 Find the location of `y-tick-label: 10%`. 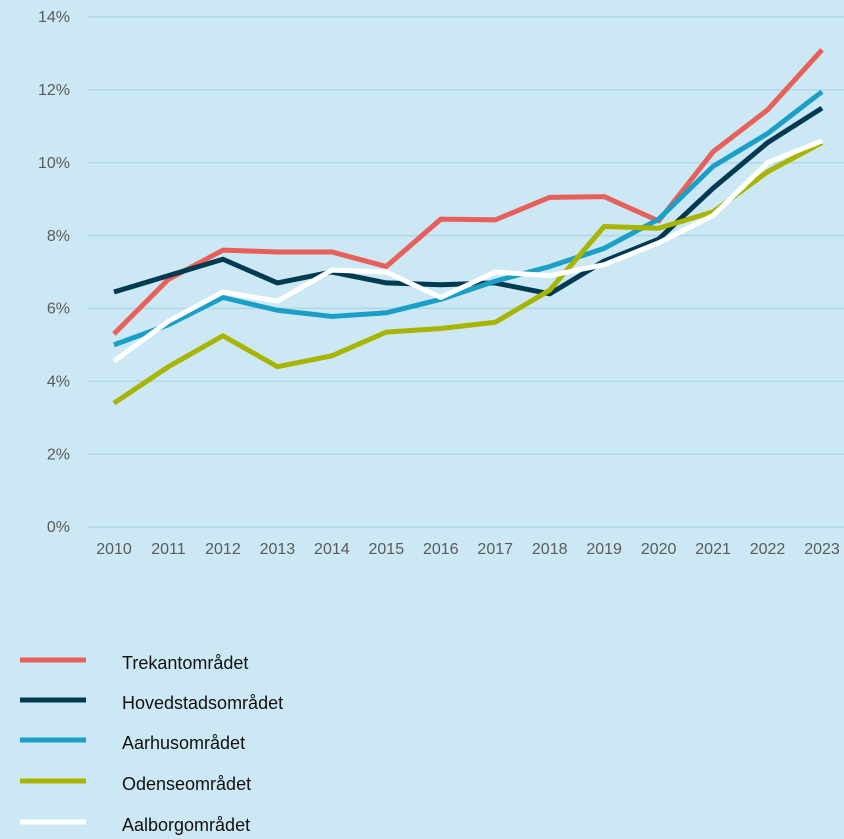

y-tick-label: 10% is located at coordinates (54, 163).